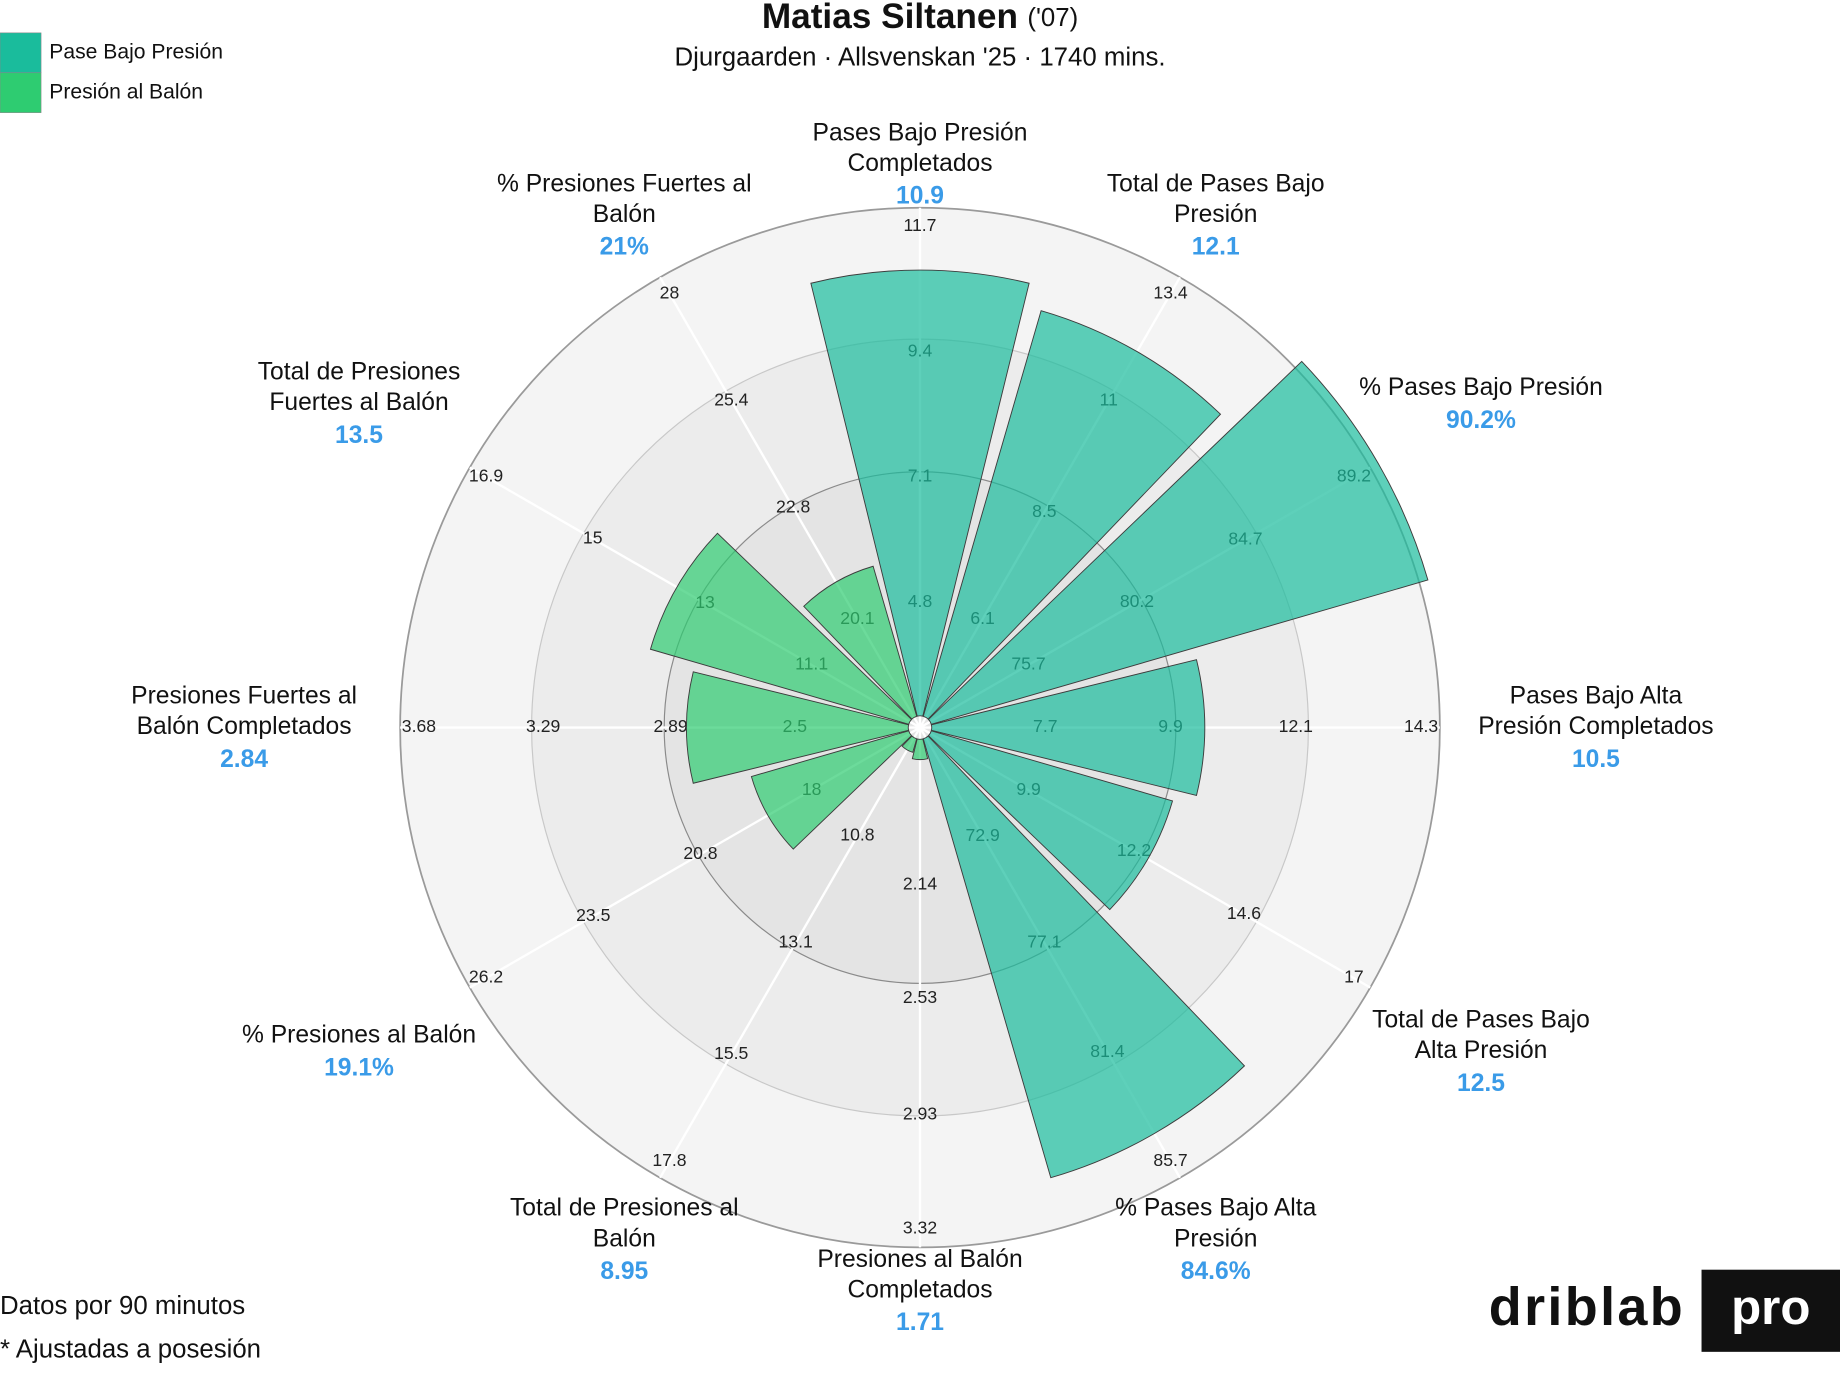  Describe the element at coordinates (1170, 292) in the screenshot. I see `tick-label: 13.4` at that location.